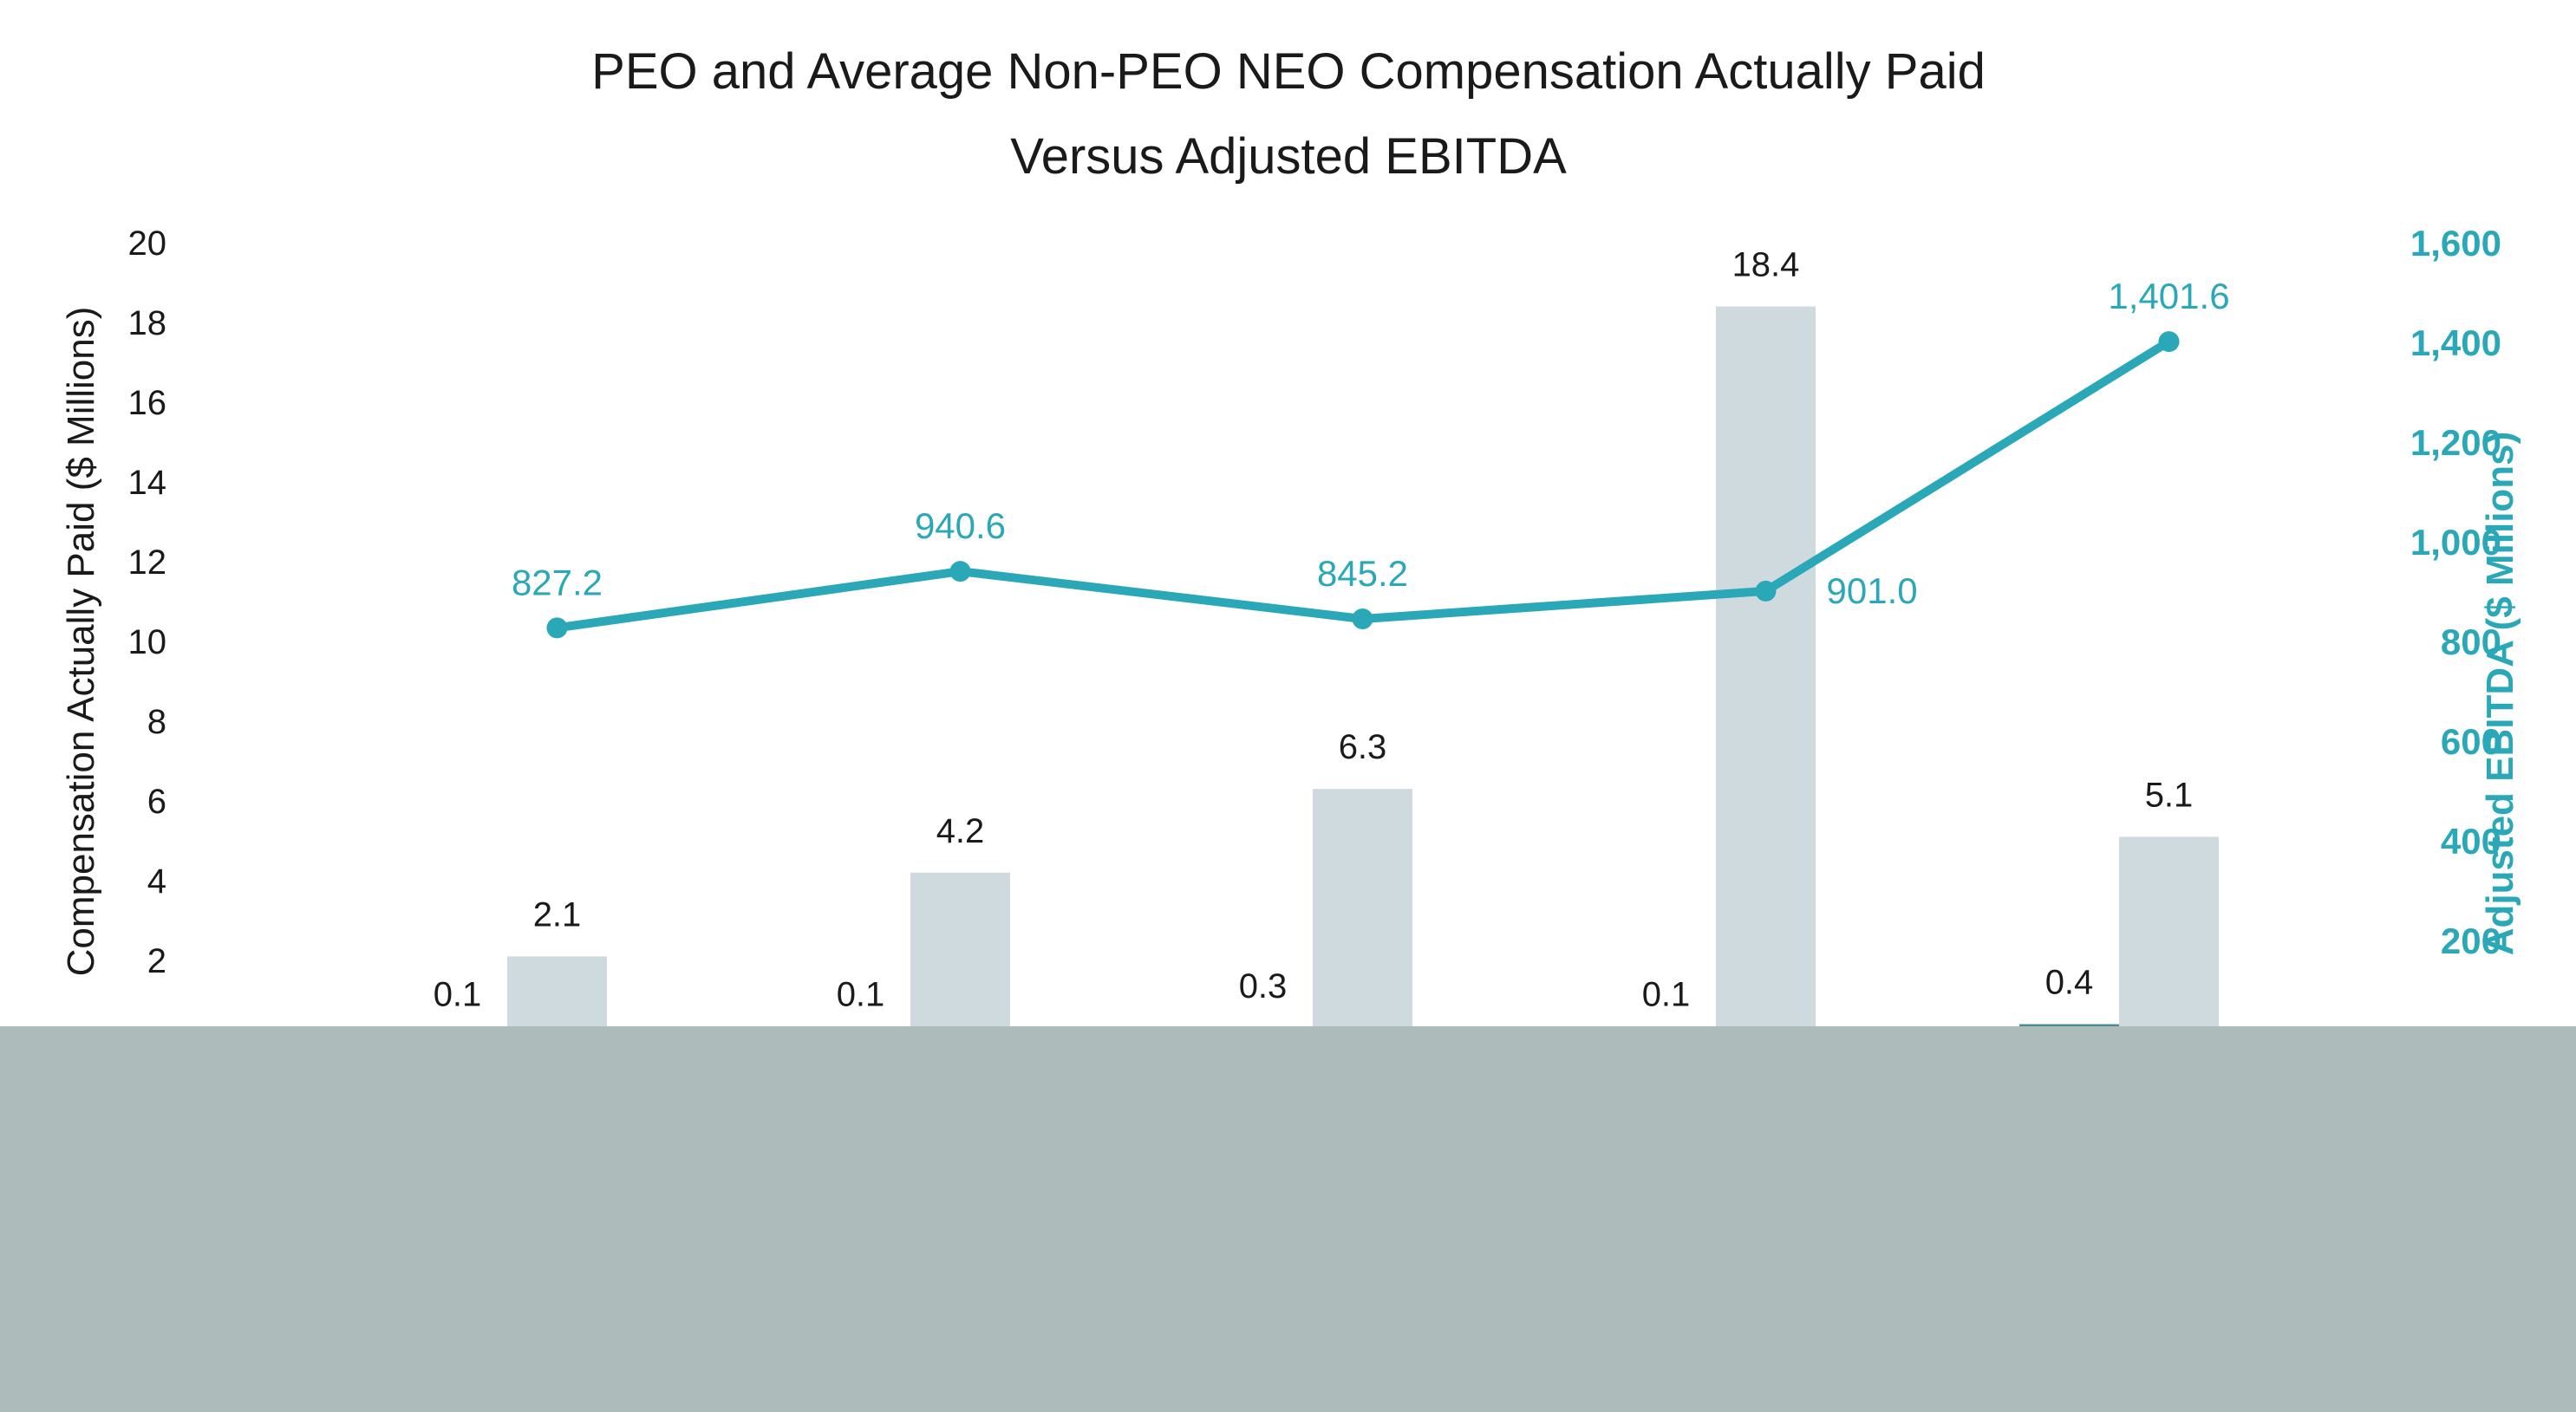  What do you see at coordinates (148, 483) in the screenshot?
I see `y-tick-left: 14` at bounding box center [148, 483].